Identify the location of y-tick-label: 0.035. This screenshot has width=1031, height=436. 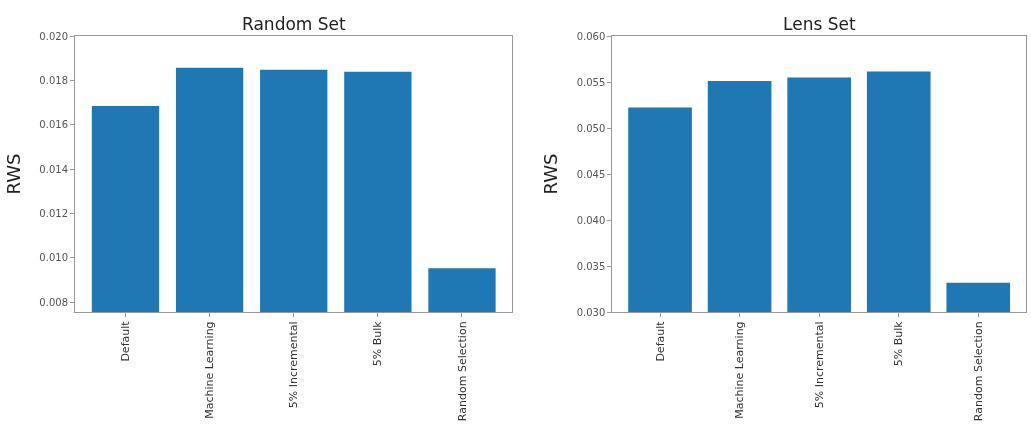
(591, 266).